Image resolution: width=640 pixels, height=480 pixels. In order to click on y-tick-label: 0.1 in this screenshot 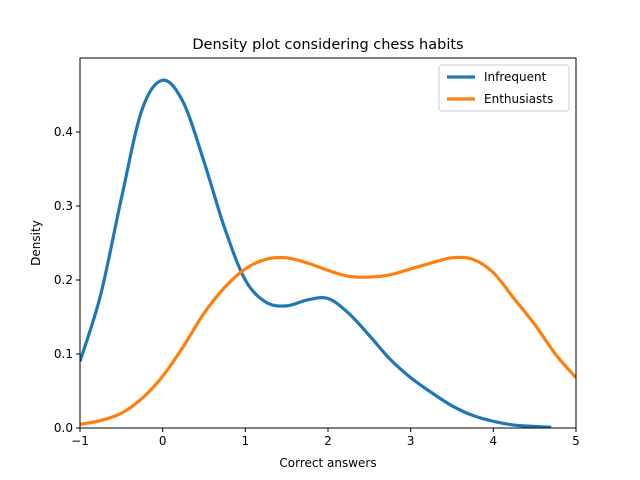, I will do `click(63, 354)`.